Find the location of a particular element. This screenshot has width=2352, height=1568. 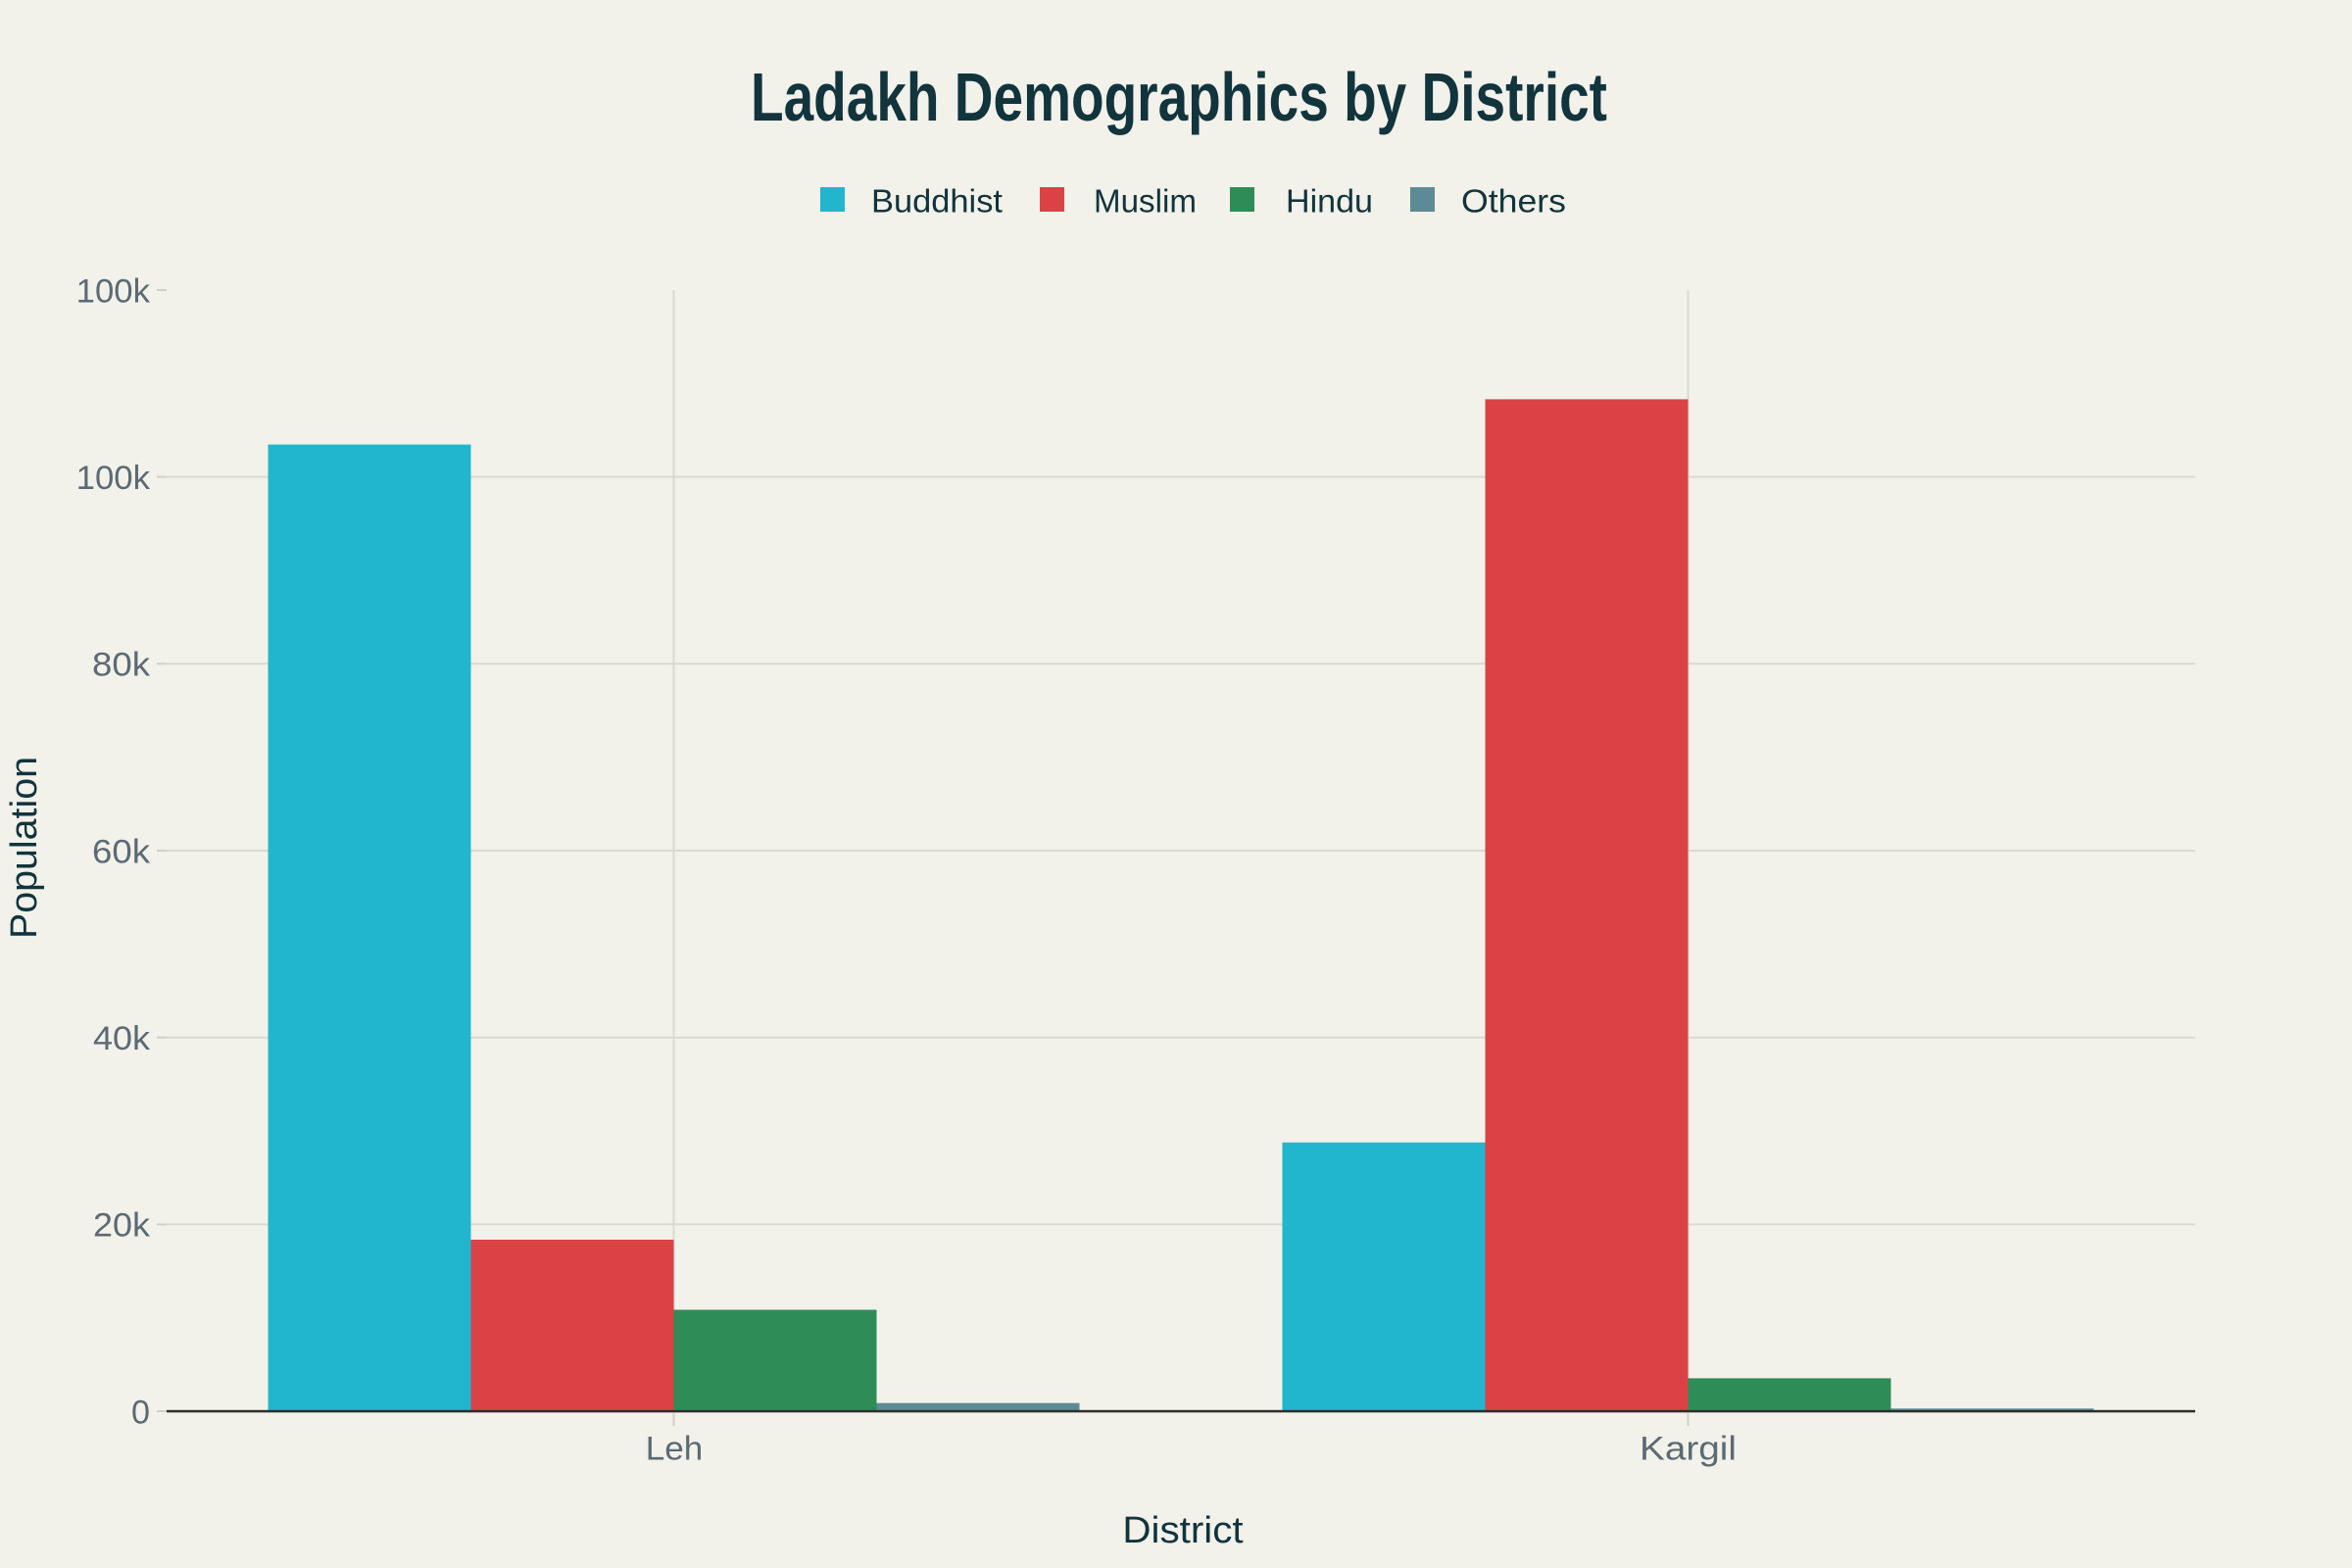

svg-text: 60k is located at coordinates (121, 851).